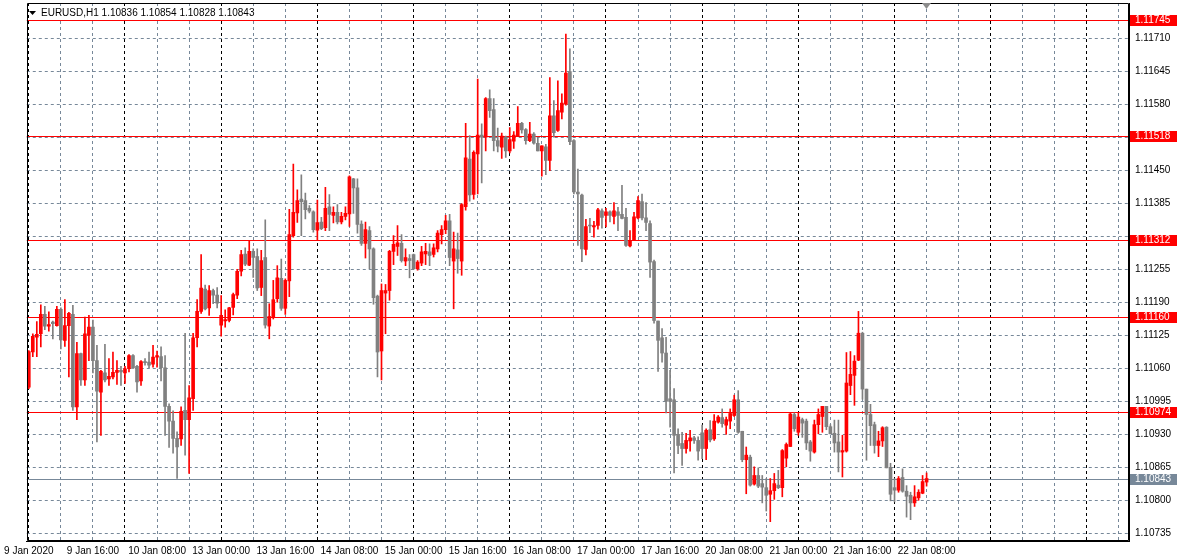  What do you see at coordinates (798, 550) in the screenshot?
I see `x-tick-label: 21 Jan 00:00` at bounding box center [798, 550].